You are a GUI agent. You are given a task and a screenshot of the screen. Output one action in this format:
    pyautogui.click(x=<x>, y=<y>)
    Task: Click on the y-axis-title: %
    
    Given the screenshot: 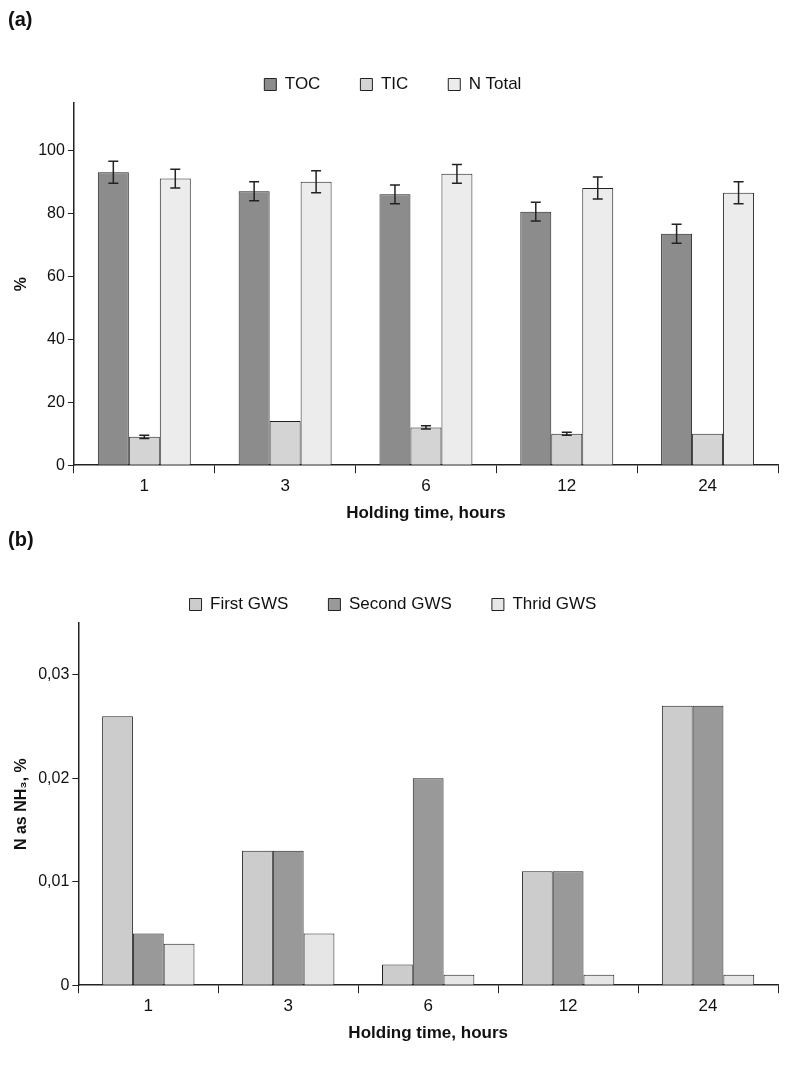 What is the action you would take?
    pyautogui.click(x=21, y=284)
    